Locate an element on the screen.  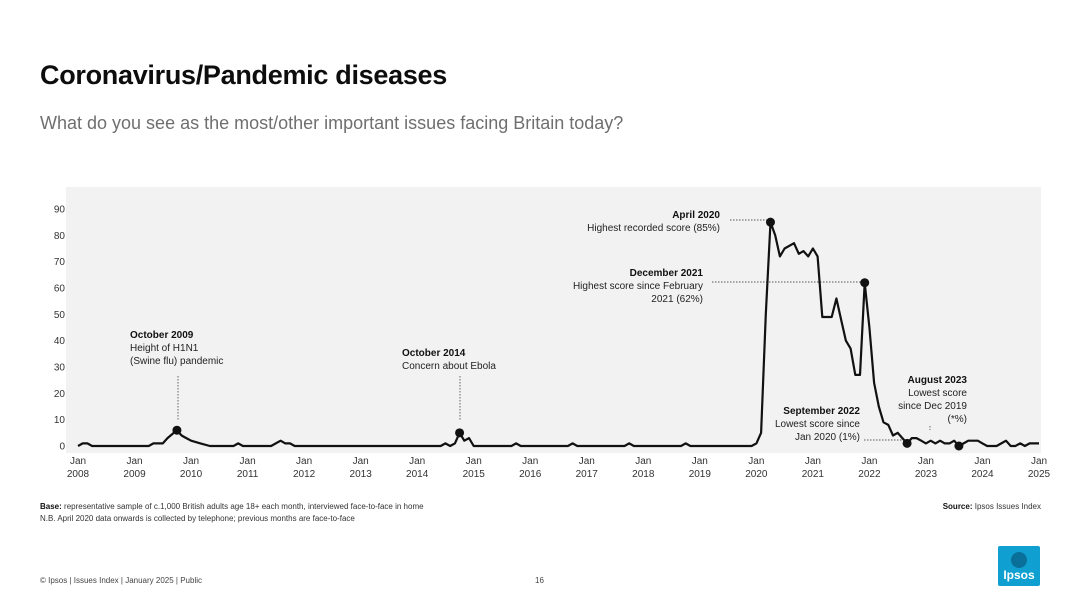
y-tick-label: 80 is located at coordinates (60, 236).